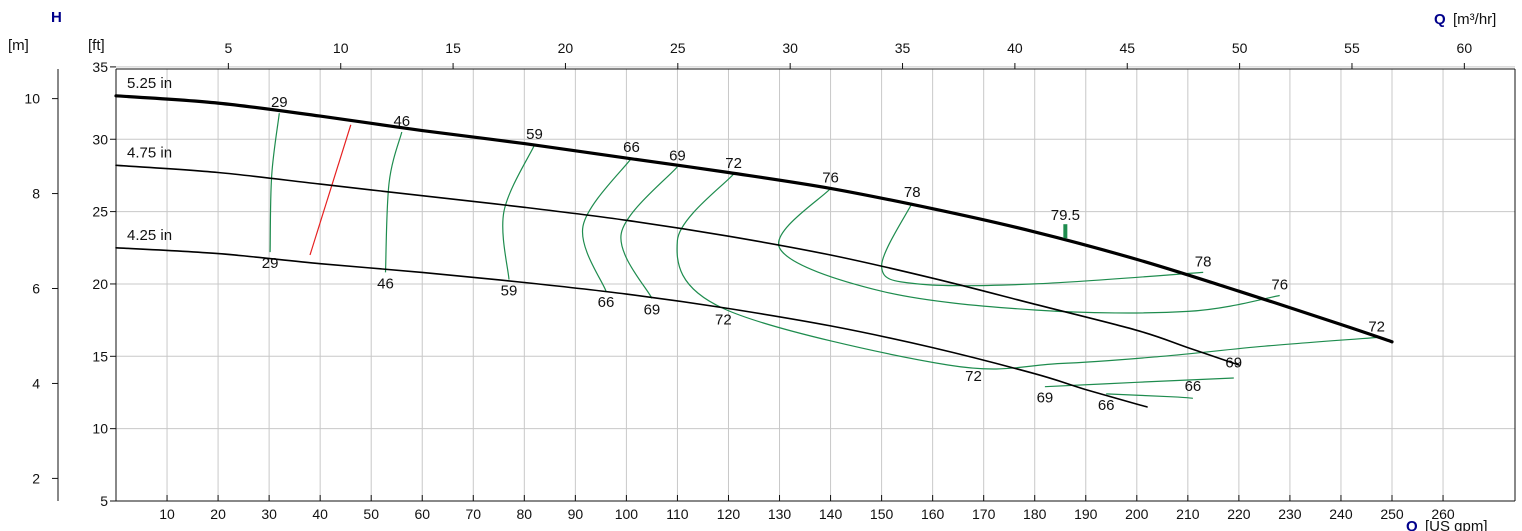 The height and width of the screenshot is (531, 1522). What do you see at coordinates (576, 514) in the screenshot?
I see `gpm-tick-label: 90` at bounding box center [576, 514].